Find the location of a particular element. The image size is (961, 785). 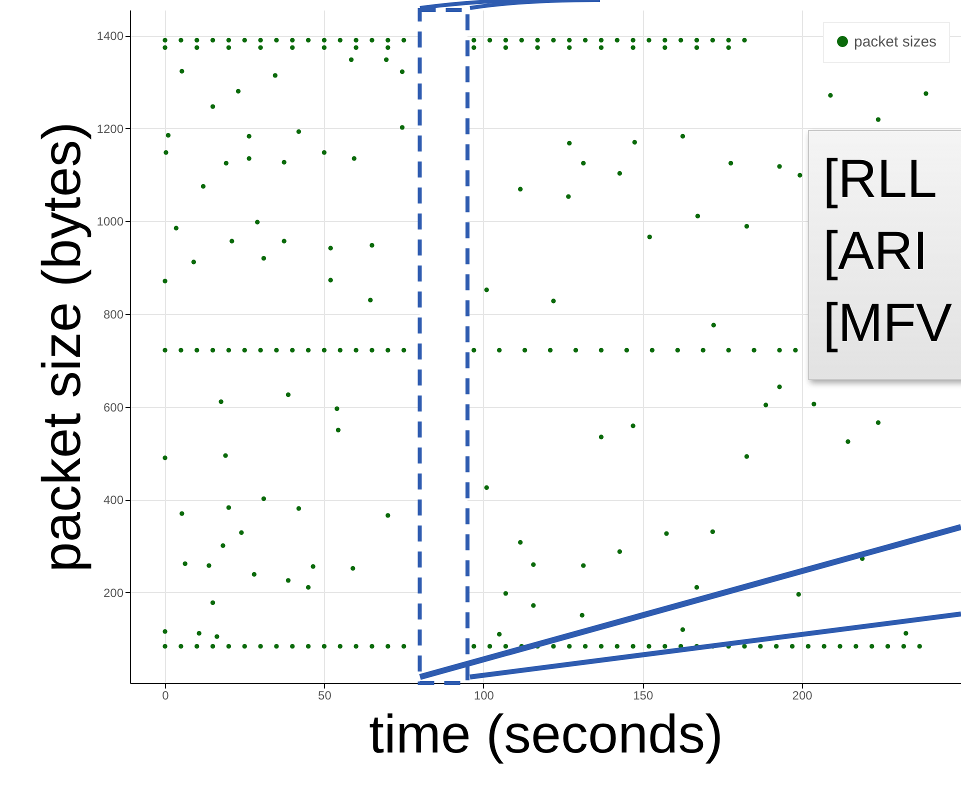

y-tick-label: 1200 is located at coordinates (110, 129).